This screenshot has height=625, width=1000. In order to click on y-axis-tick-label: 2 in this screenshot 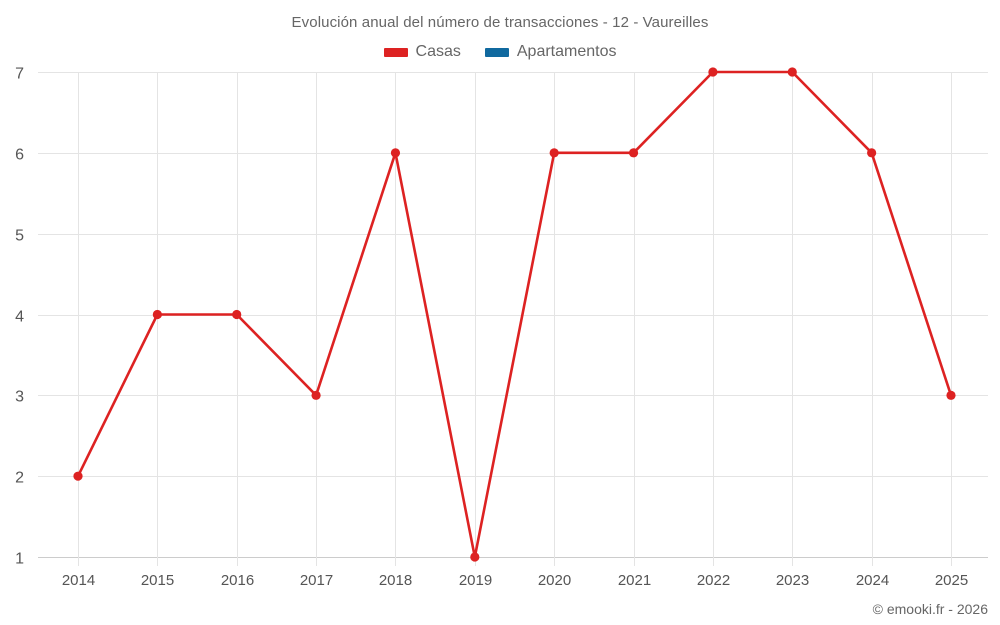, I will do `click(19, 478)`.